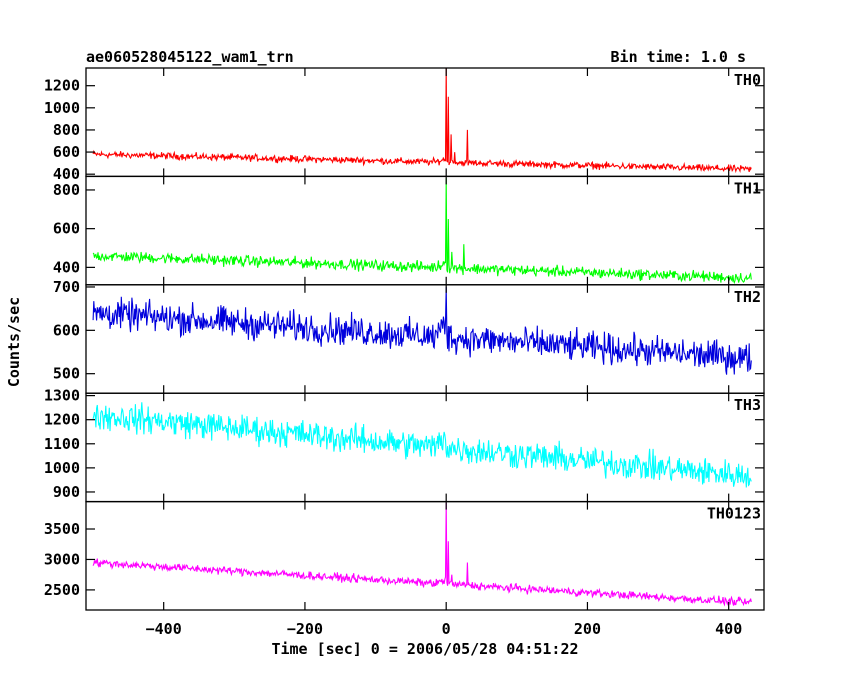 This screenshot has height=680, width=850. Describe the element at coordinates (422, 330) in the screenshot. I see `series-line-th2` at that location.